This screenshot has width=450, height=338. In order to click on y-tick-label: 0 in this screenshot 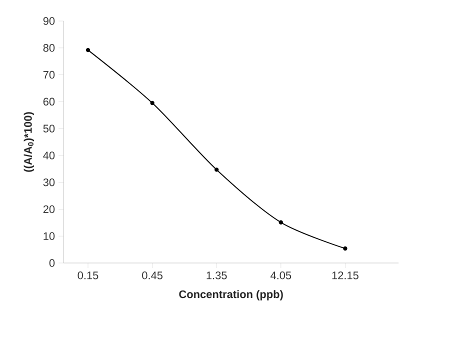, I will do `click(52, 263)`.